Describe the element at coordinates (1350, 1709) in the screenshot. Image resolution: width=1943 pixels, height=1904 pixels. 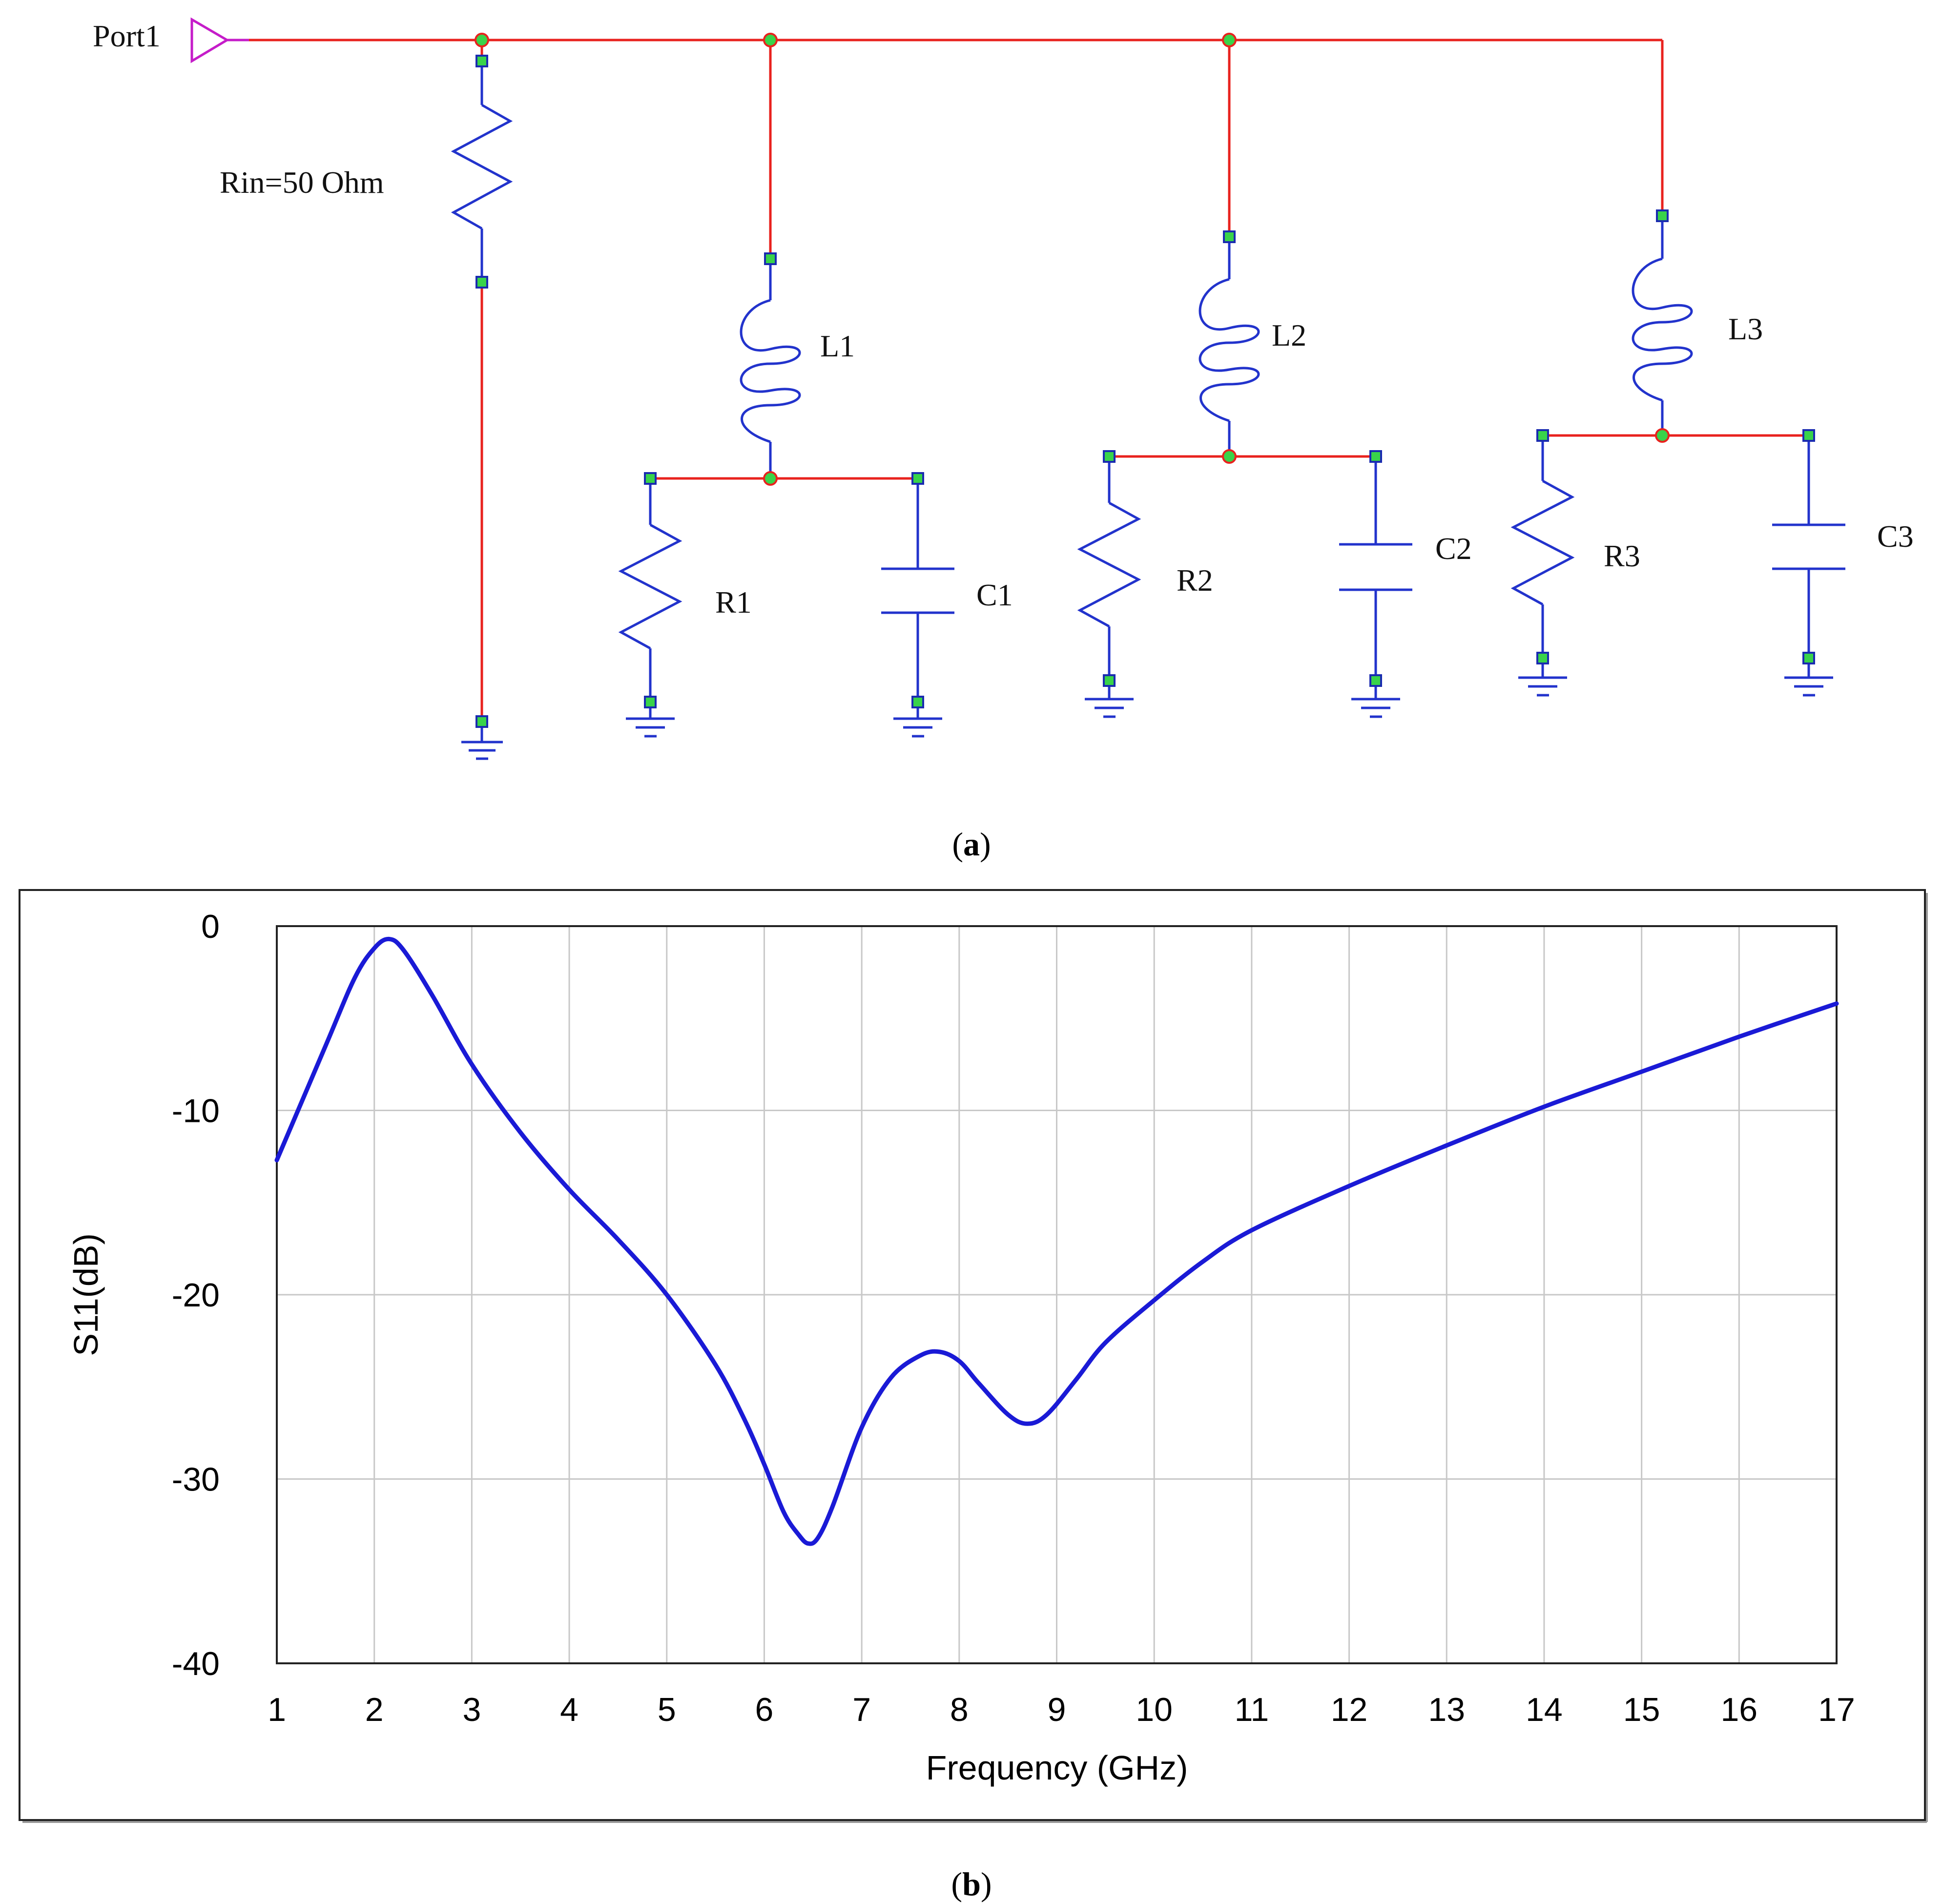
I see `x-tick-label: 12` at that location.